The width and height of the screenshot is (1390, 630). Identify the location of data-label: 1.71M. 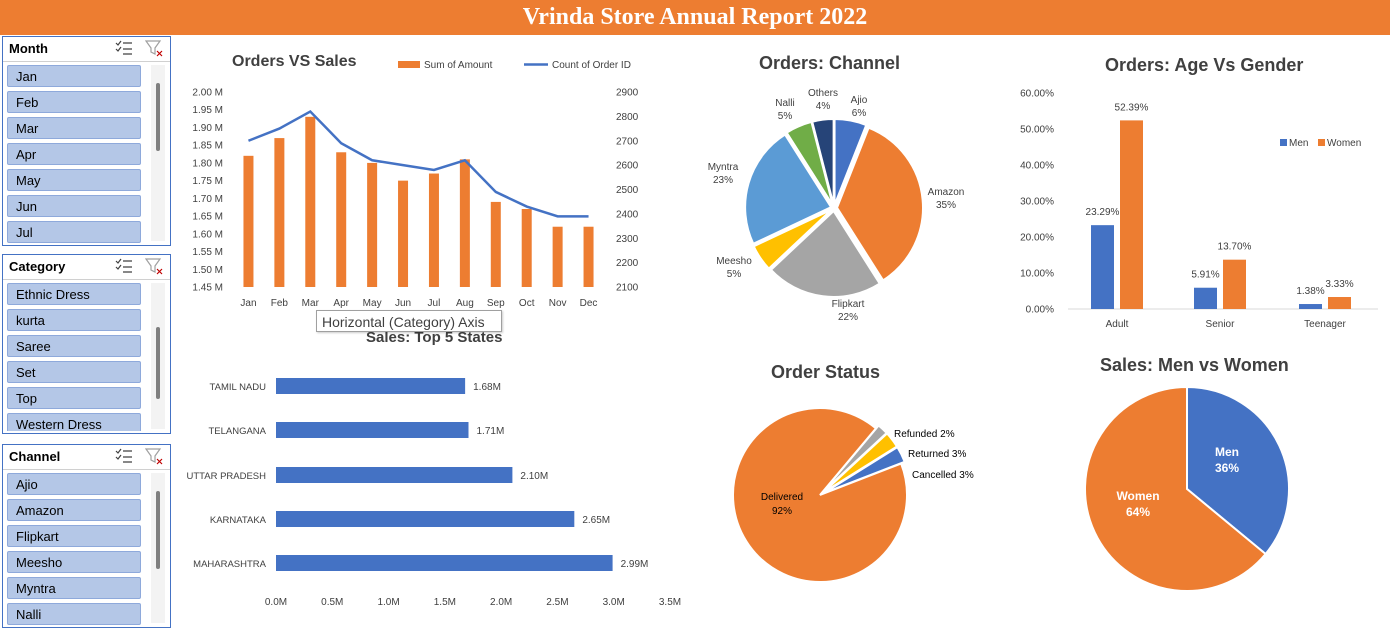
(490, 431).